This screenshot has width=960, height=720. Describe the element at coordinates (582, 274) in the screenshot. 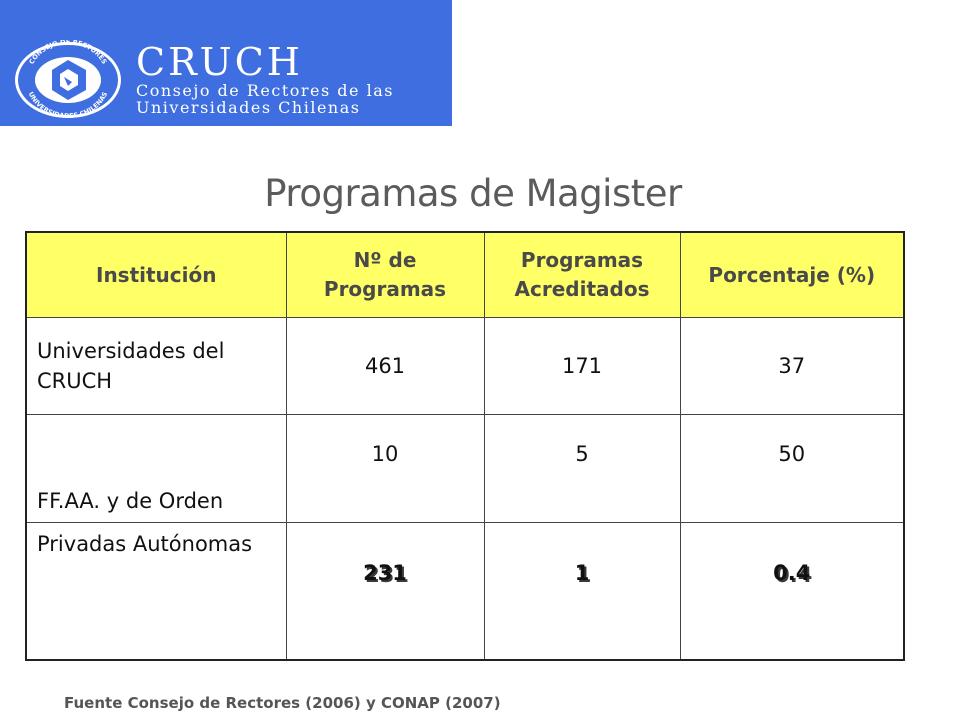

I see `column-header-acreditados: Programas Acreditados` at that location.